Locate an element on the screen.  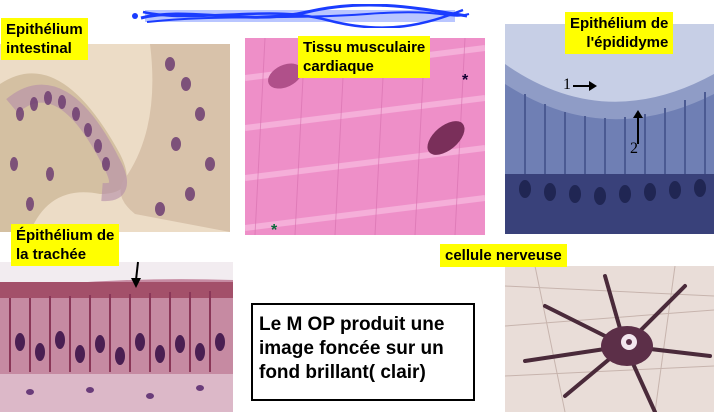
asterisk-top: * is located at coordinates (465, 80).